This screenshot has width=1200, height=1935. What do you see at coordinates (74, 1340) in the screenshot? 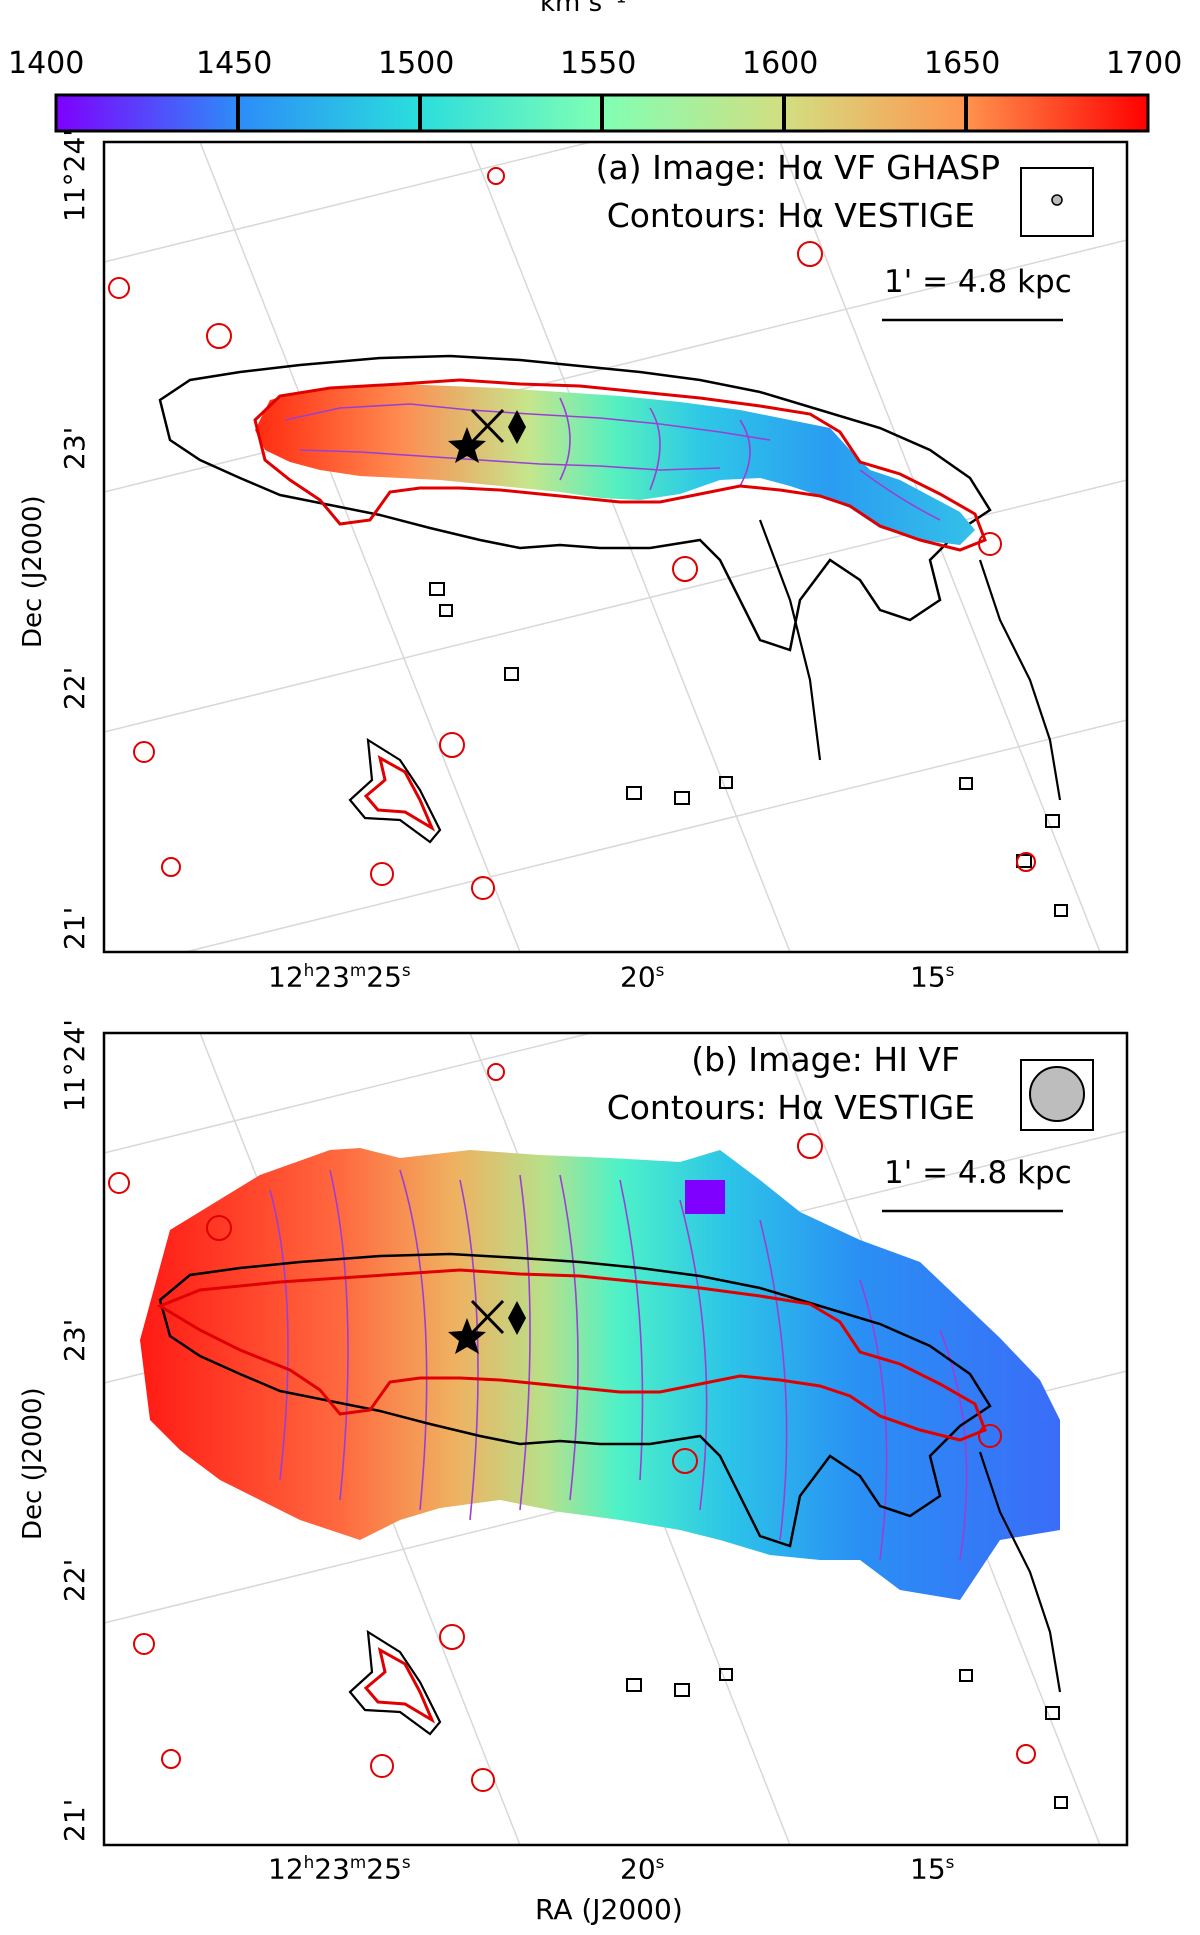
I see `panel-b-ytick-23: 23'` at bounding box center [74, 1340].